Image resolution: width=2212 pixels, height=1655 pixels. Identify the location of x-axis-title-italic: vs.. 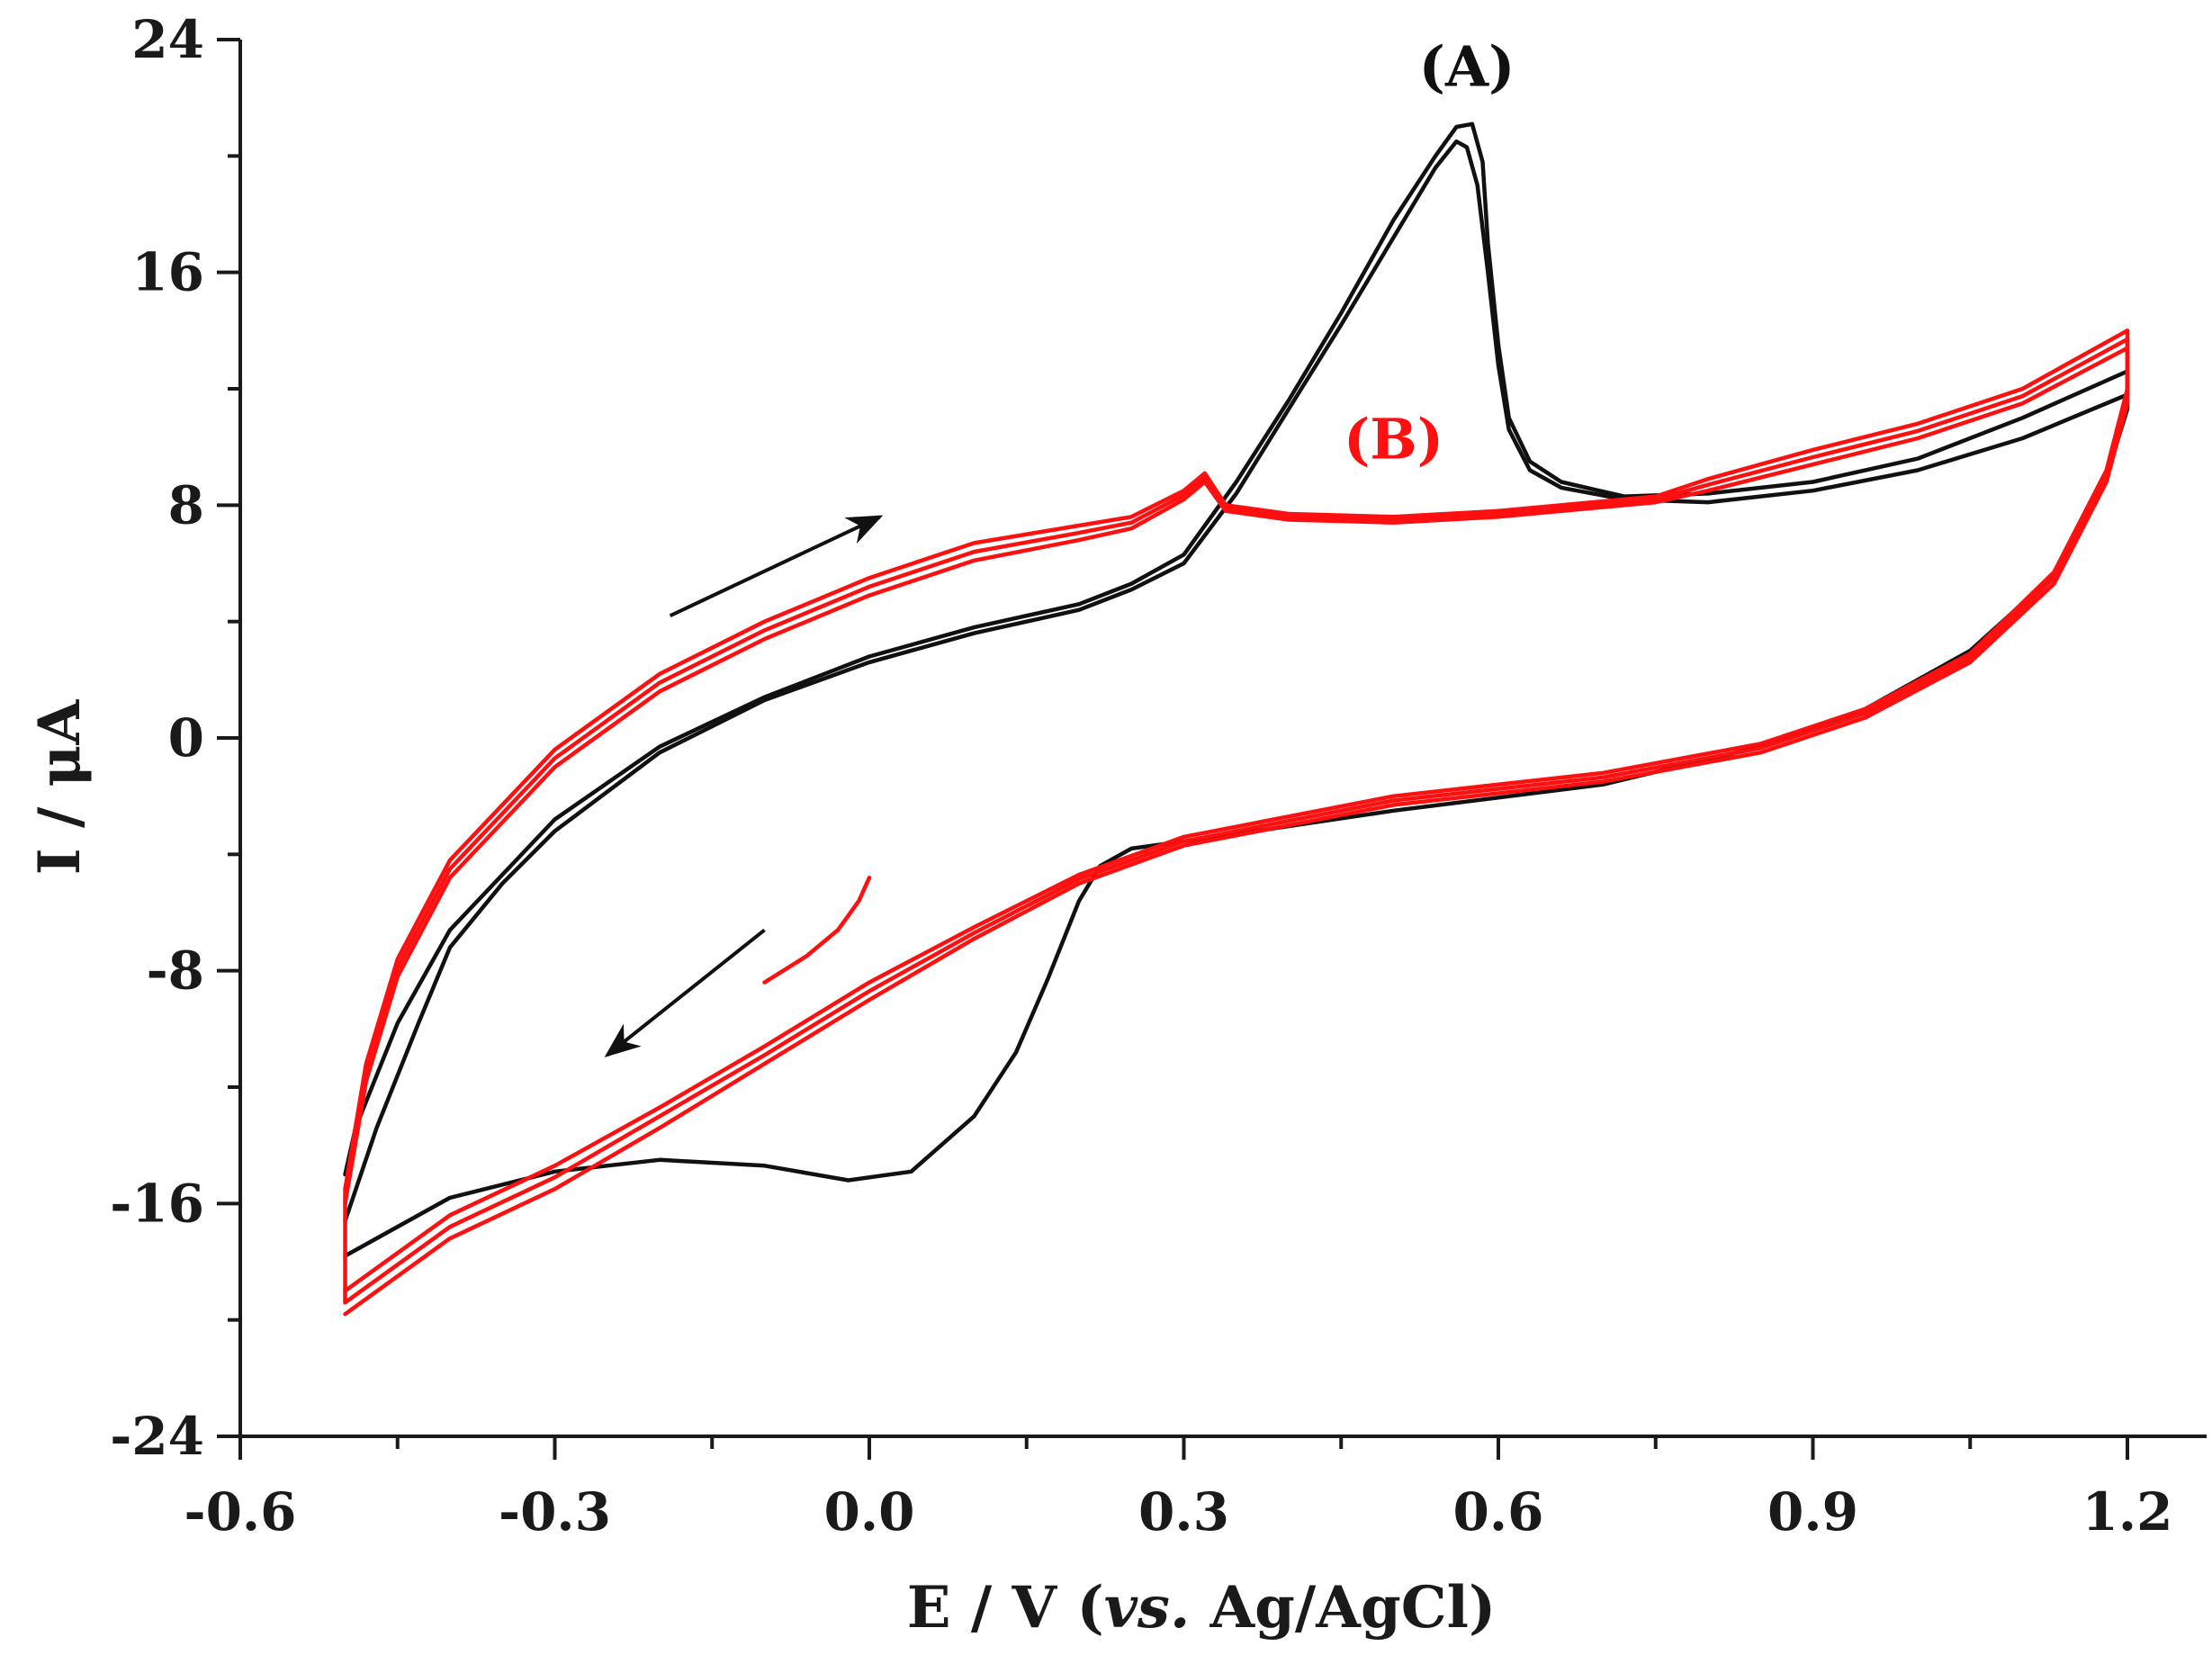
(1147, 1608).